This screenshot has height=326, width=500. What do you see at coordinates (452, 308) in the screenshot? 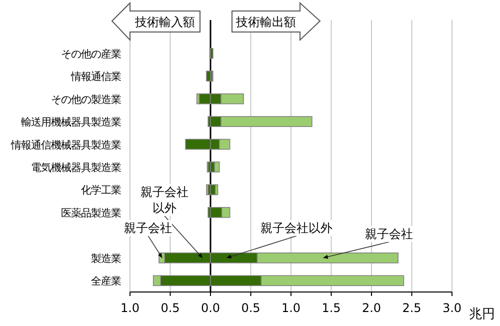
I see `x-tick-label: 3.0` at bounding box center [452, 308].